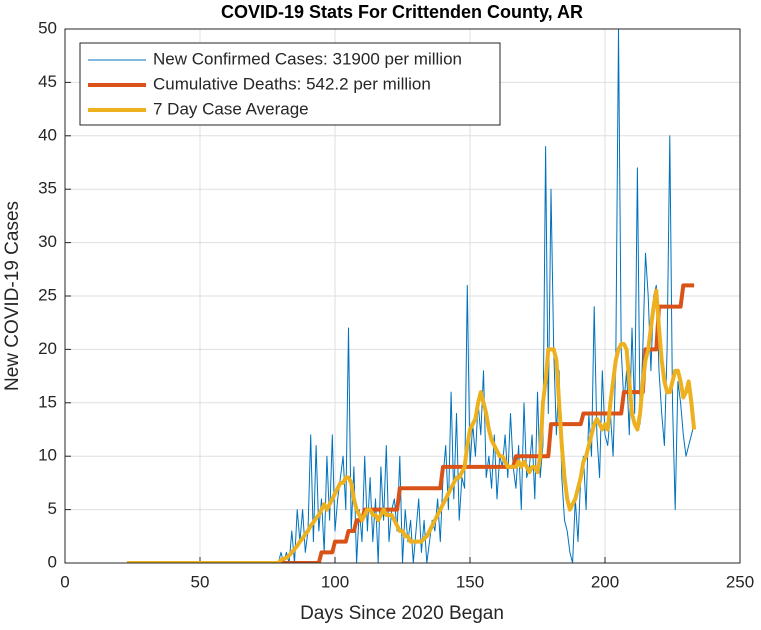  What do you see at coordinates (52, 561) in the screenshot?
I see `y-tick-label: 0` at bounding box center [52, 561].